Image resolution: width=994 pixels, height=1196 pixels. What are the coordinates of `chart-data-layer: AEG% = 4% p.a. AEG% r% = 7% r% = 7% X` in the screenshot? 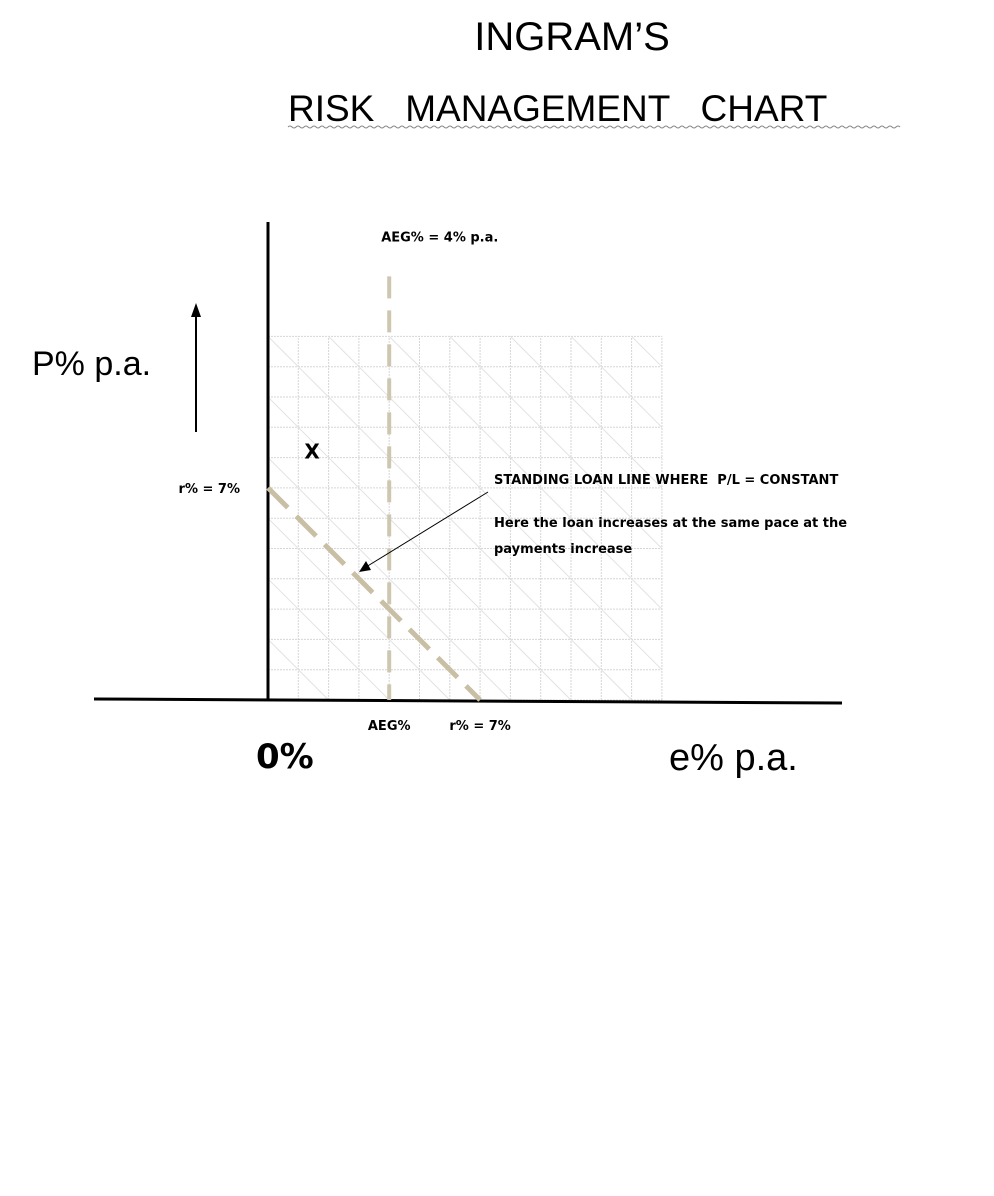 It's located at (345, 482).